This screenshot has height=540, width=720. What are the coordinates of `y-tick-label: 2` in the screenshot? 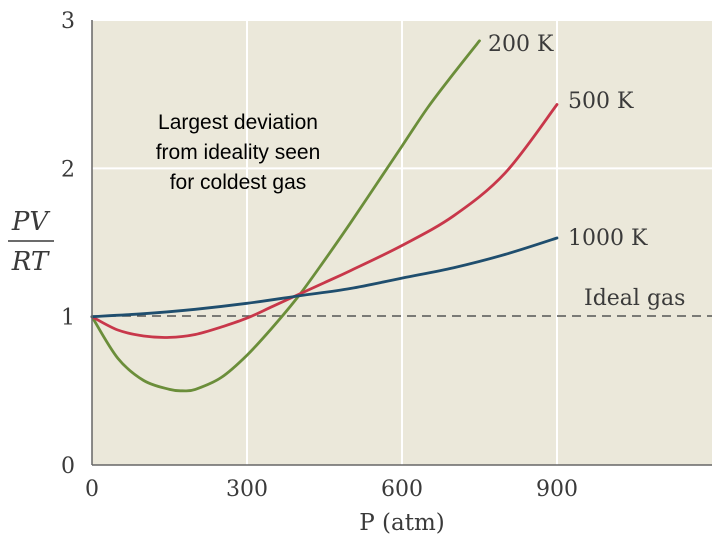 It's located at (68, 169).